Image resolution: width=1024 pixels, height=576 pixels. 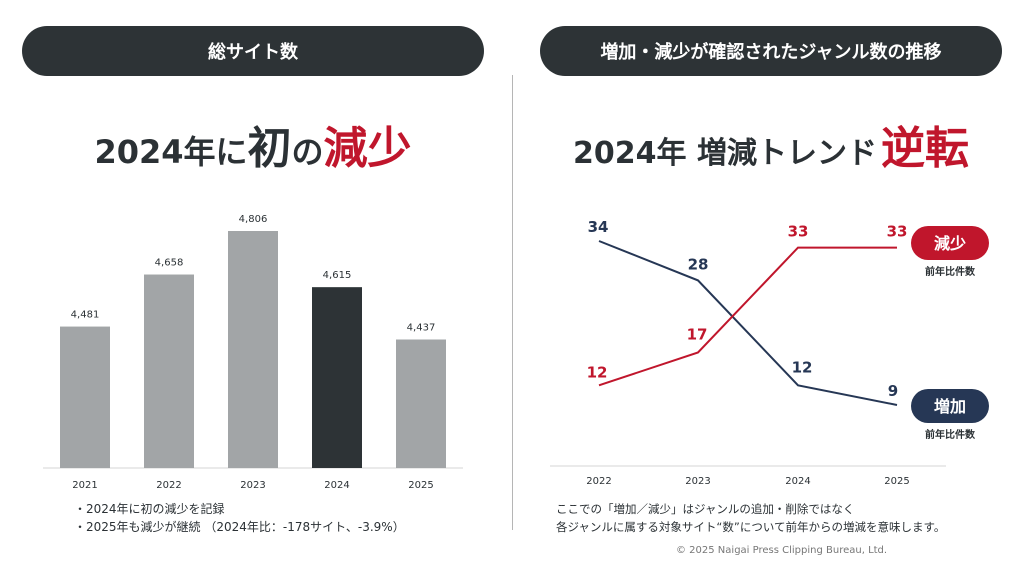 What do you see at coordinates (420, 485) in the screenshot?
I see `bar-x-tick-2025: 2025` at bounding box center [420, 485].